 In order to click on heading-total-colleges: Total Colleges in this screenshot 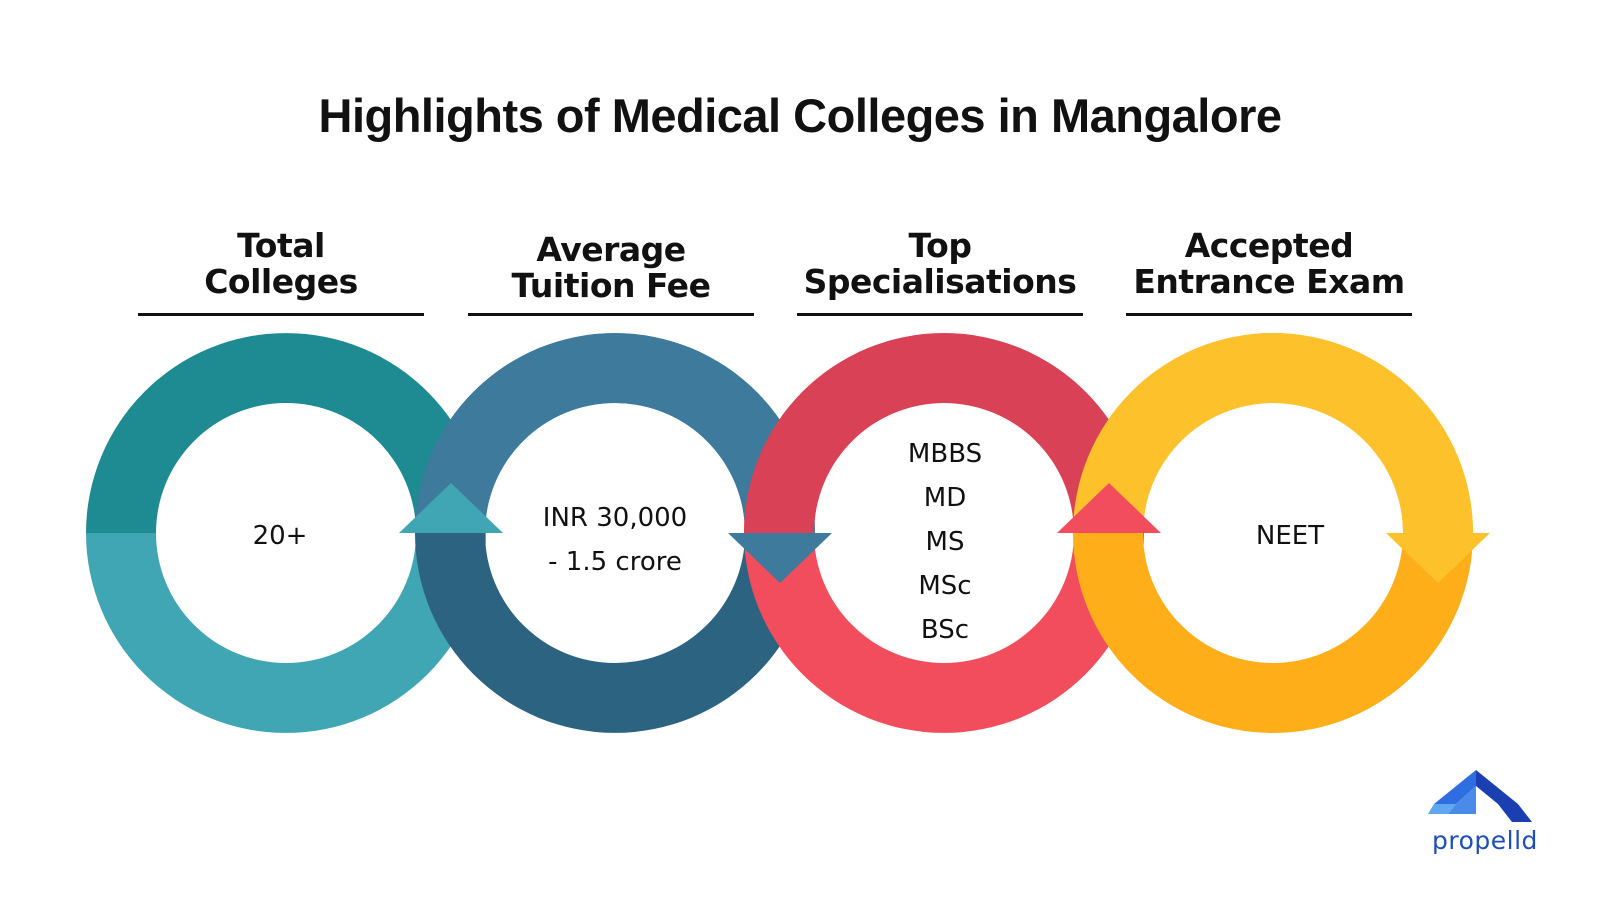, I will do `click(281, 263)`.